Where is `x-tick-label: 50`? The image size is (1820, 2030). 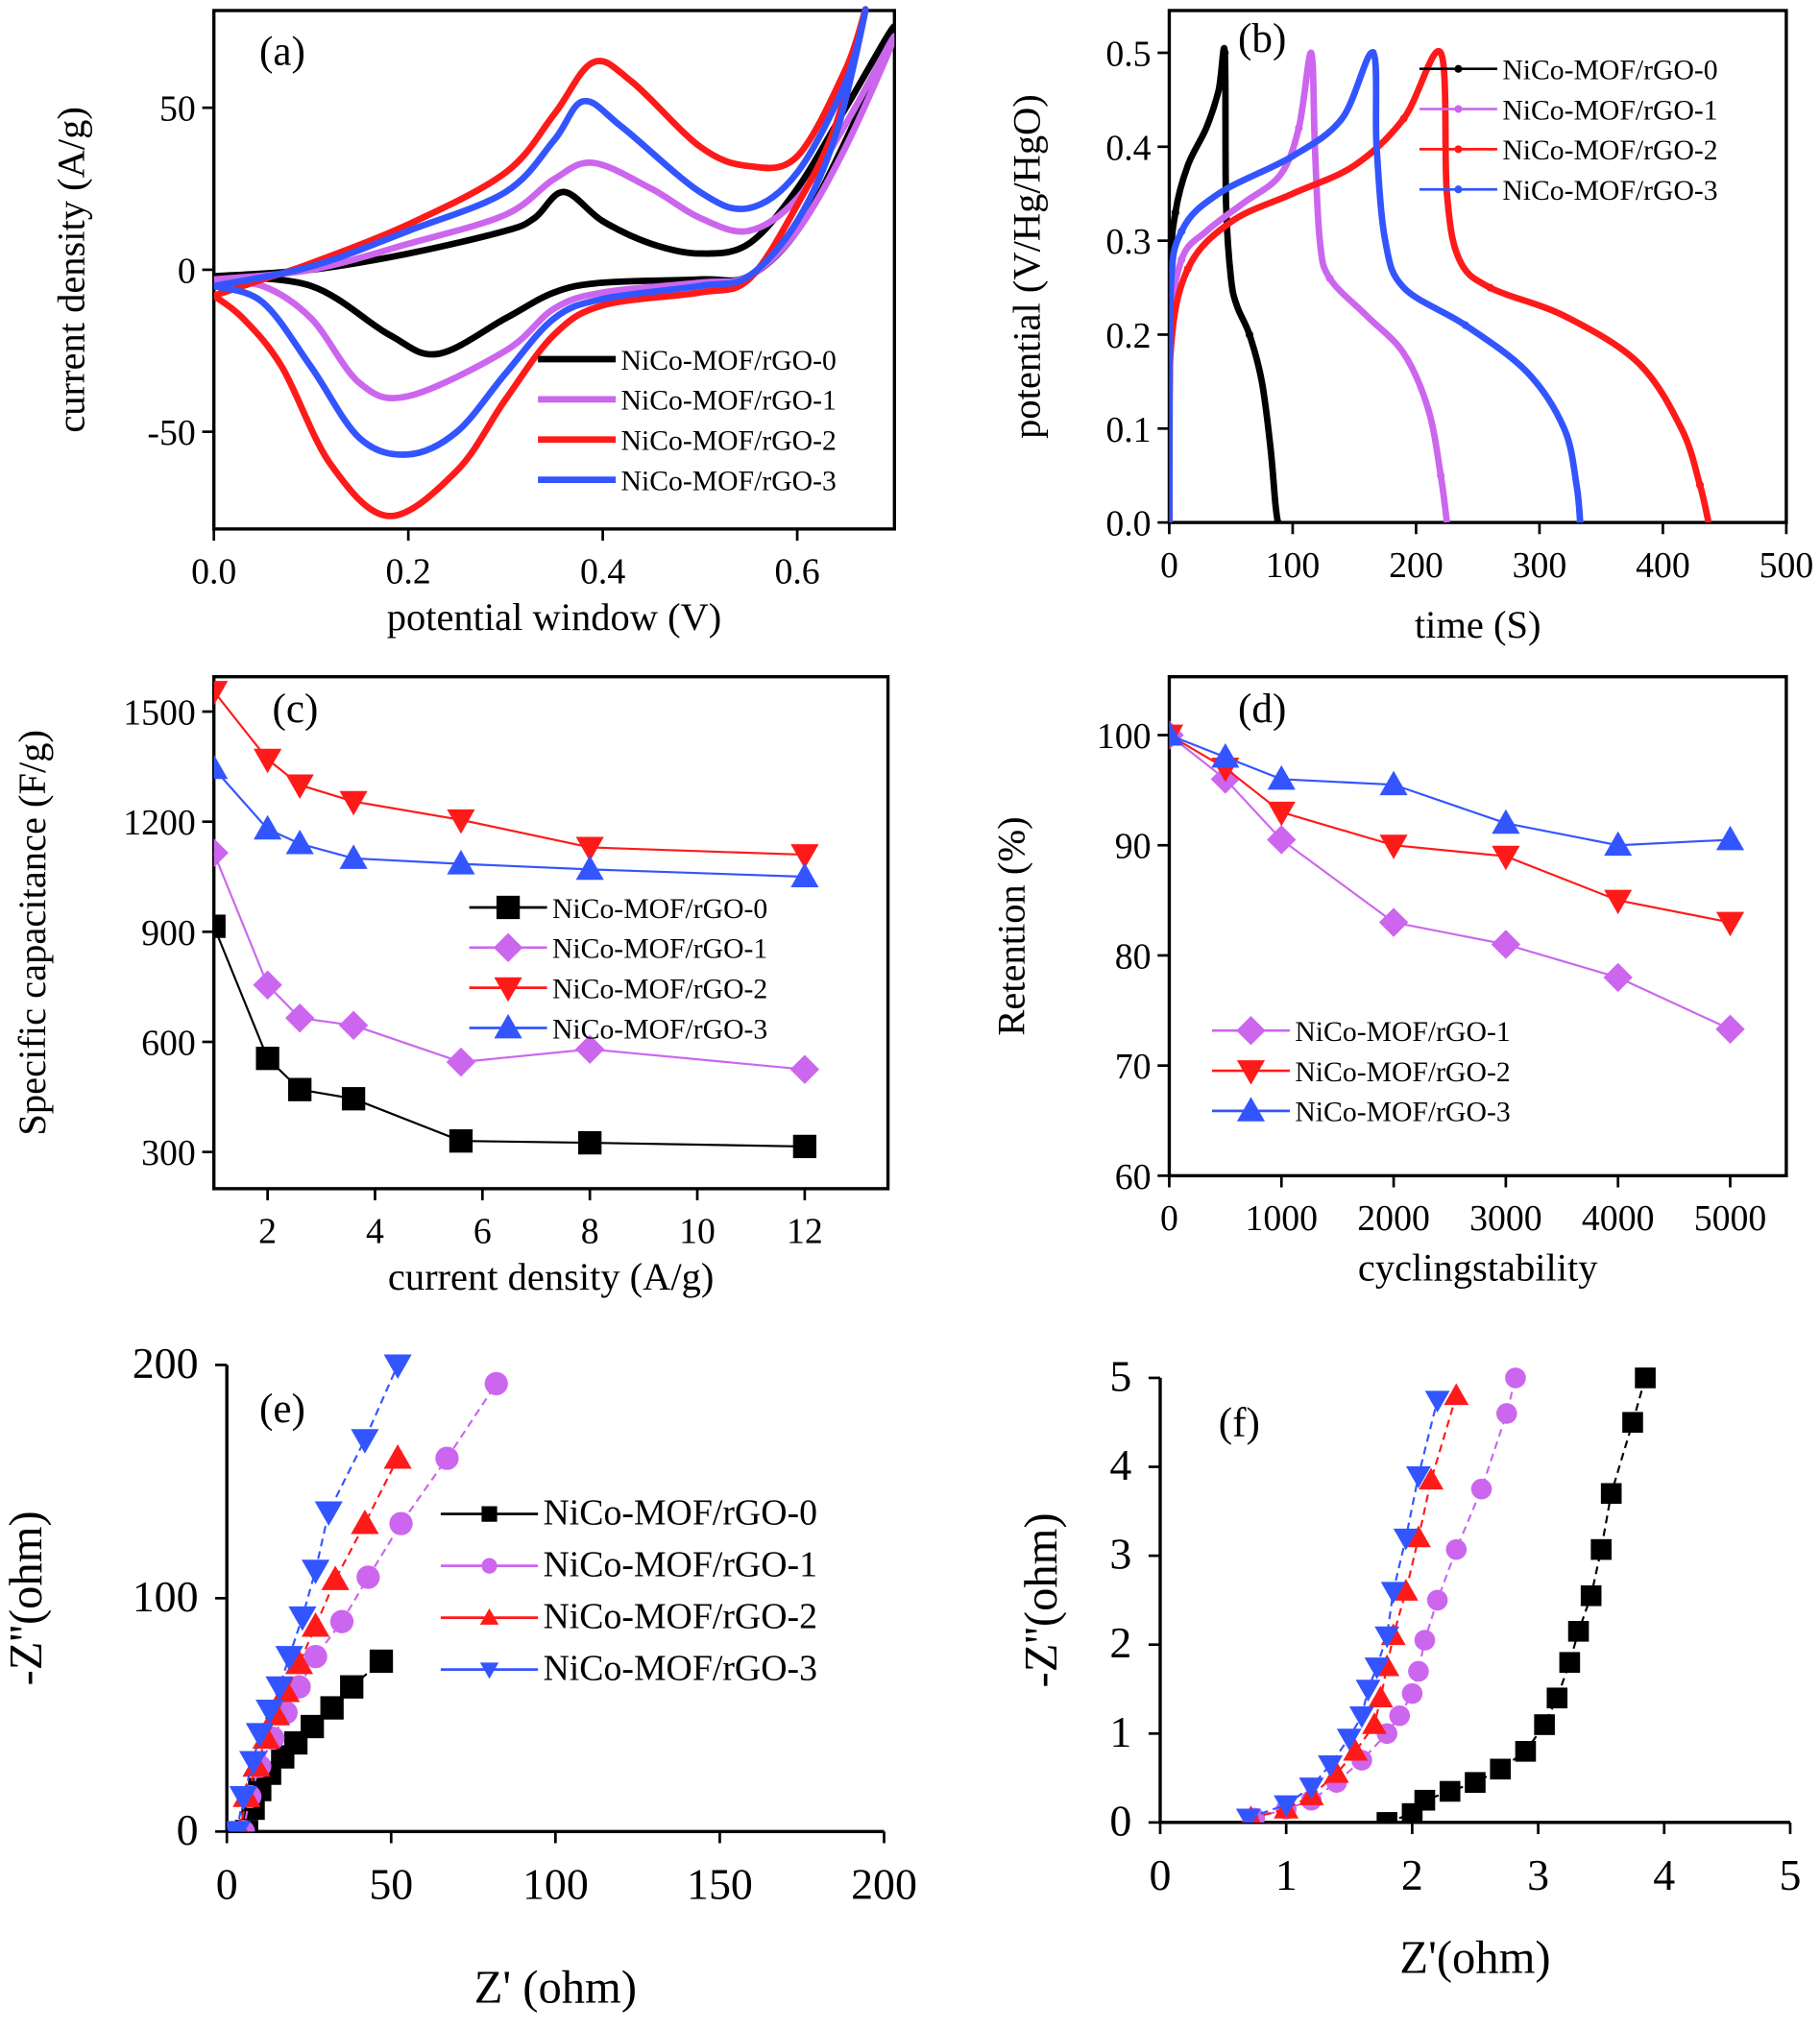
x-tick-label: 50 is located at coordinates (391, 1885).